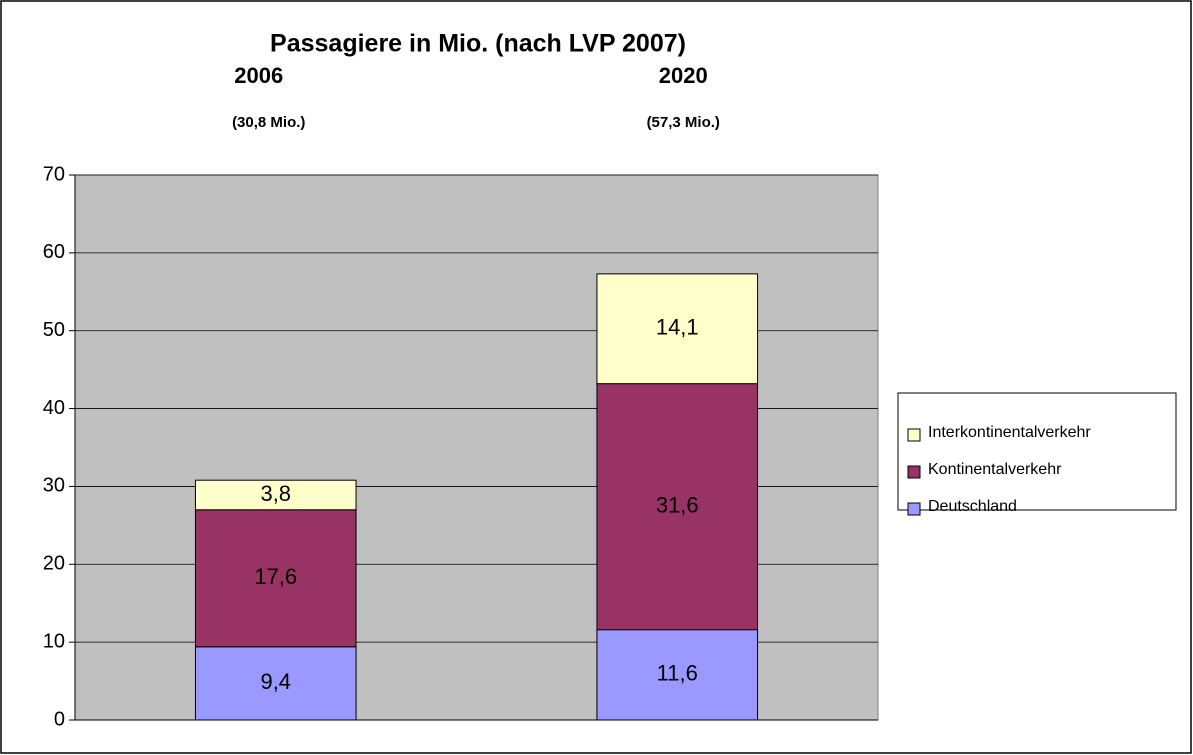 The height and width of the screenshot is (755, 1193). I want to click on legend-box, so click(1037, 451).